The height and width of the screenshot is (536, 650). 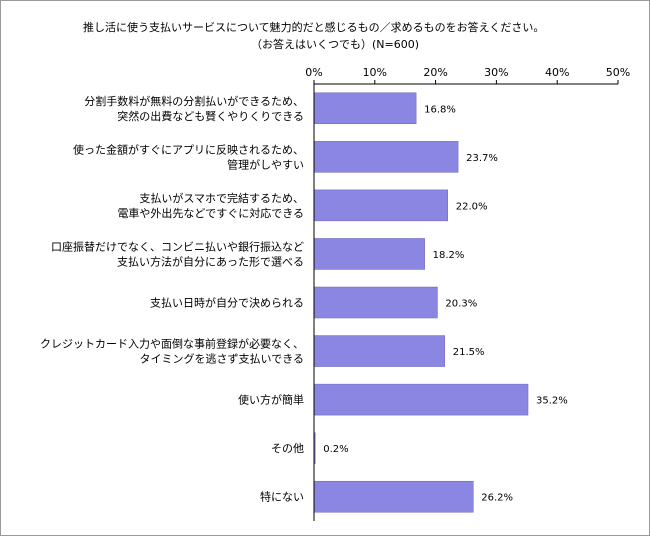 I want to click on category-label: 突然の出費なども賢くやりくりできる, so click(x=210, y=116).